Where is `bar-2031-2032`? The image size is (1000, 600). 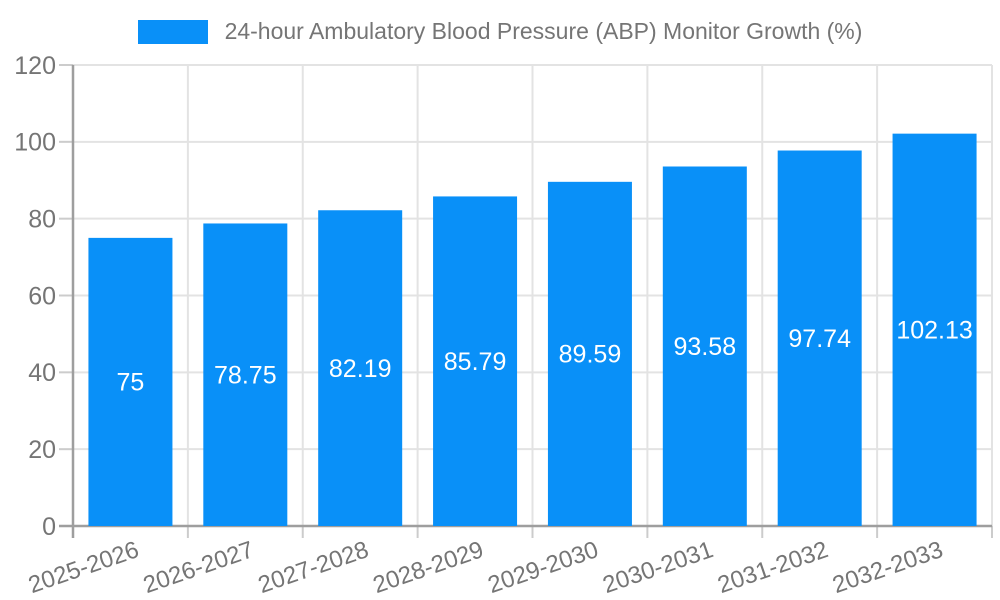
bar-2031-2032 is located at coordinates (819, 338).